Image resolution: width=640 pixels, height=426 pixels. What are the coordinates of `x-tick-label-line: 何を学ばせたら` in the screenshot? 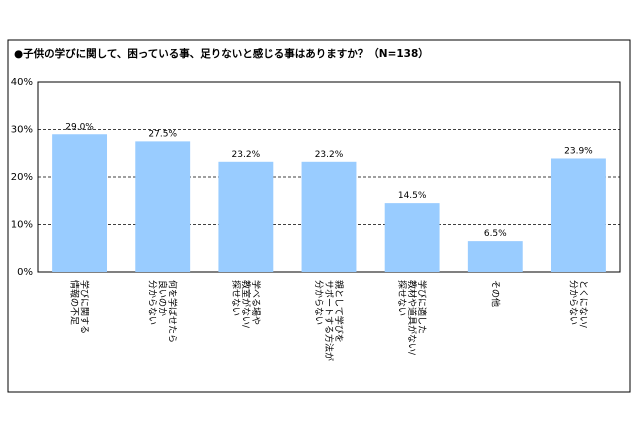 It's located at (173, 311).